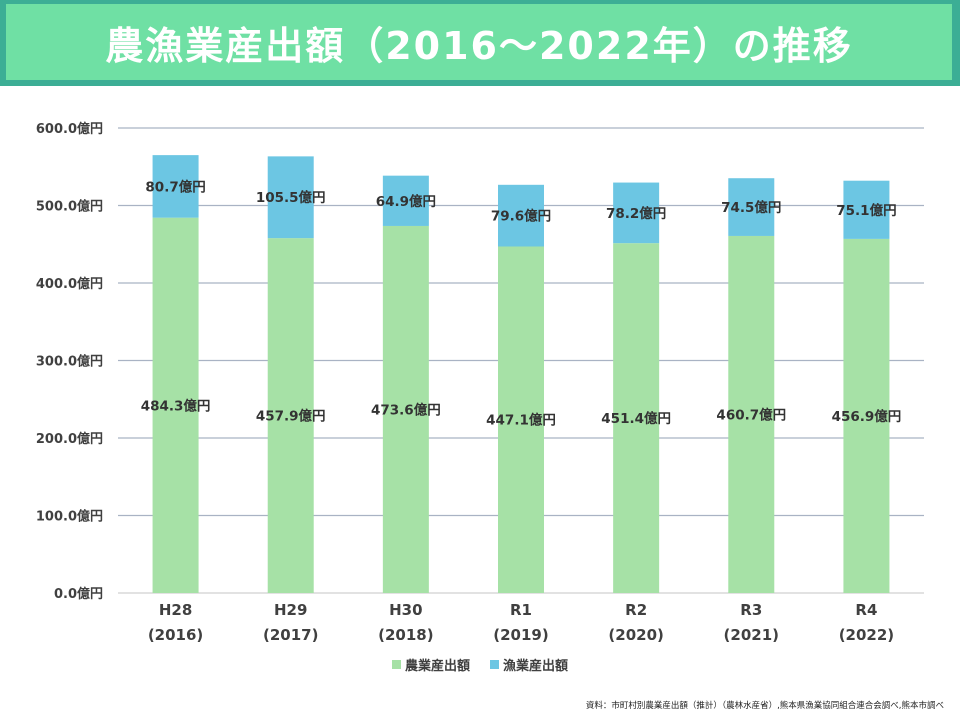  I want to click on x-tick-label: R2, so click(636, 610).